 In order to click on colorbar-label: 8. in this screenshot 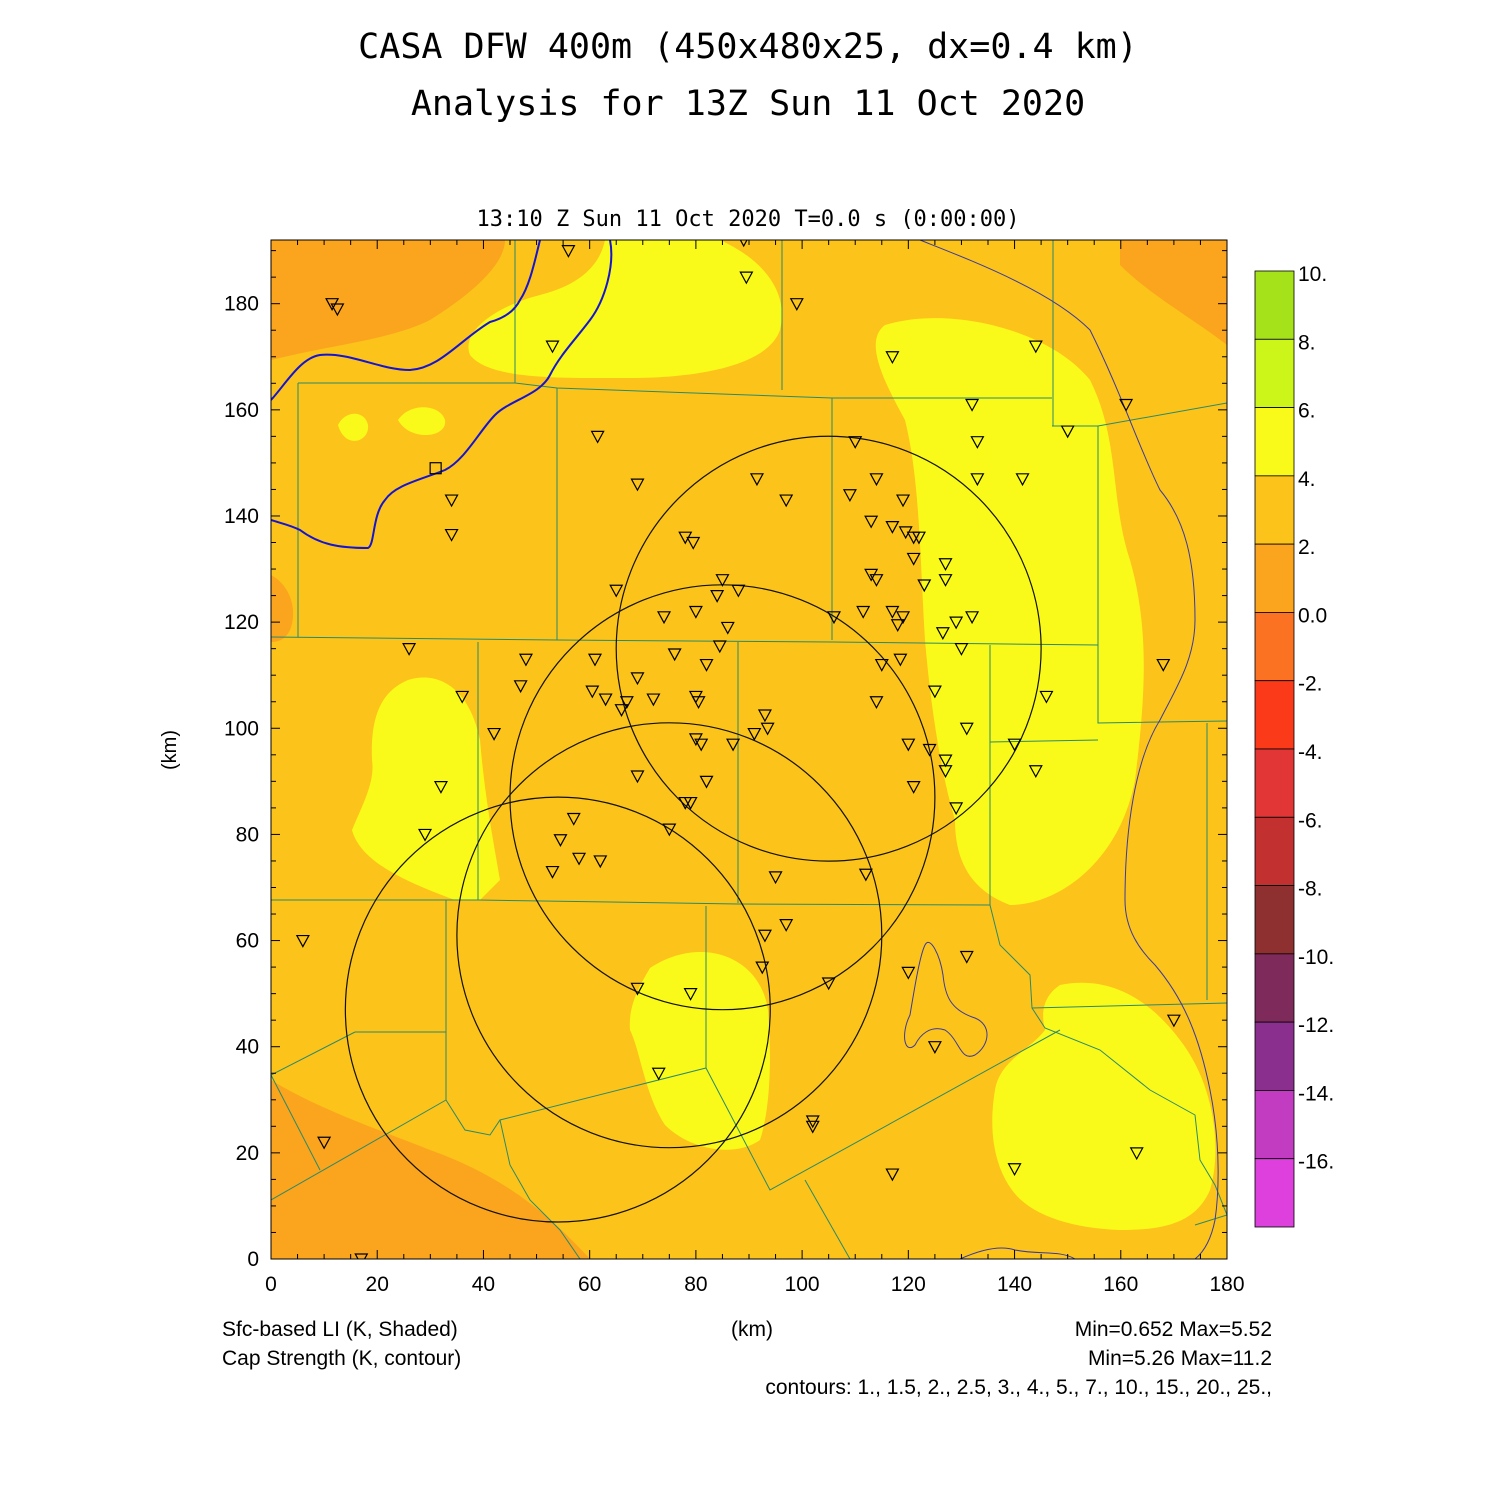, I will do `click(1307, 342)`.